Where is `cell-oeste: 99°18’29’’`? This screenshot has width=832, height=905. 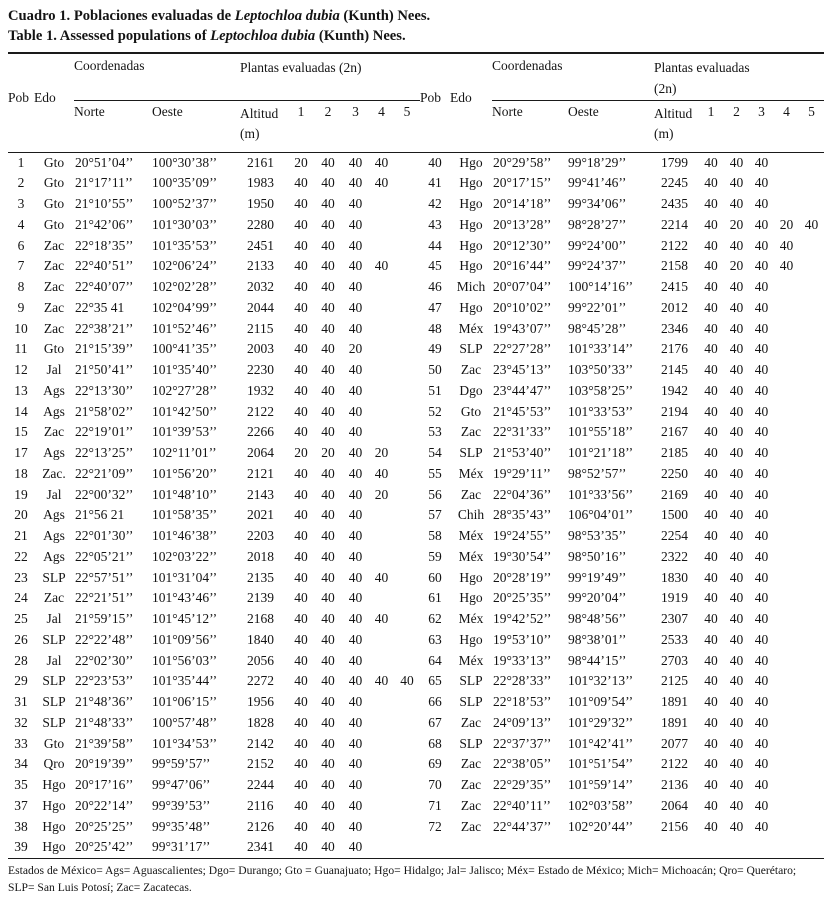
cell-oeste: 99°18’29’’ is located at coordinates (597, 162).